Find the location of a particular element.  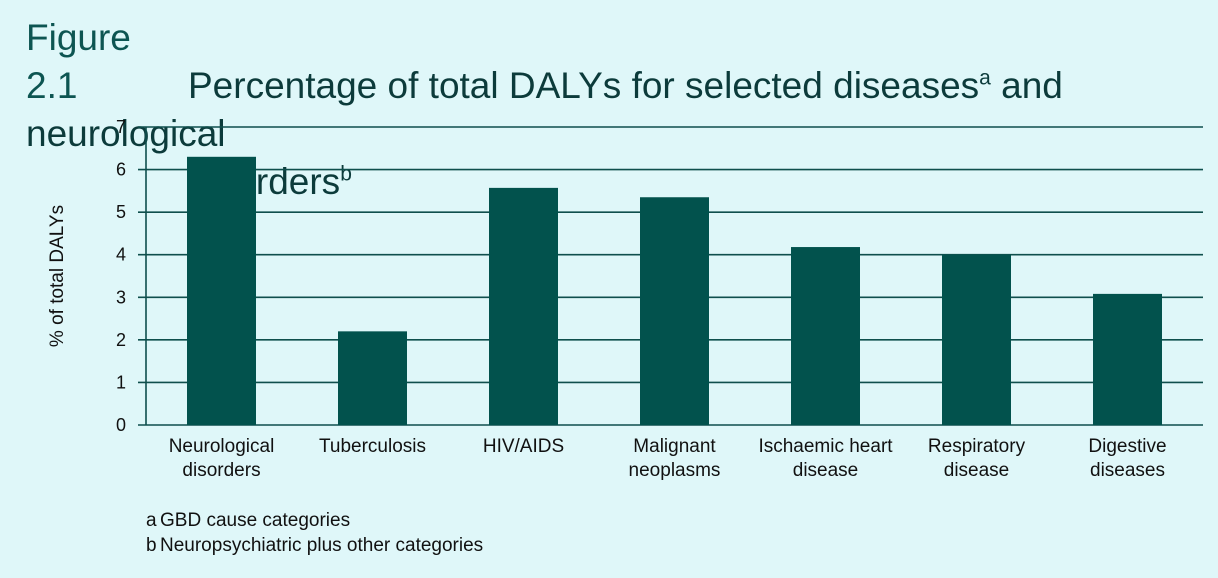

x-tick-label-line: HIV/AIDS is located at coordinates (523, 446).